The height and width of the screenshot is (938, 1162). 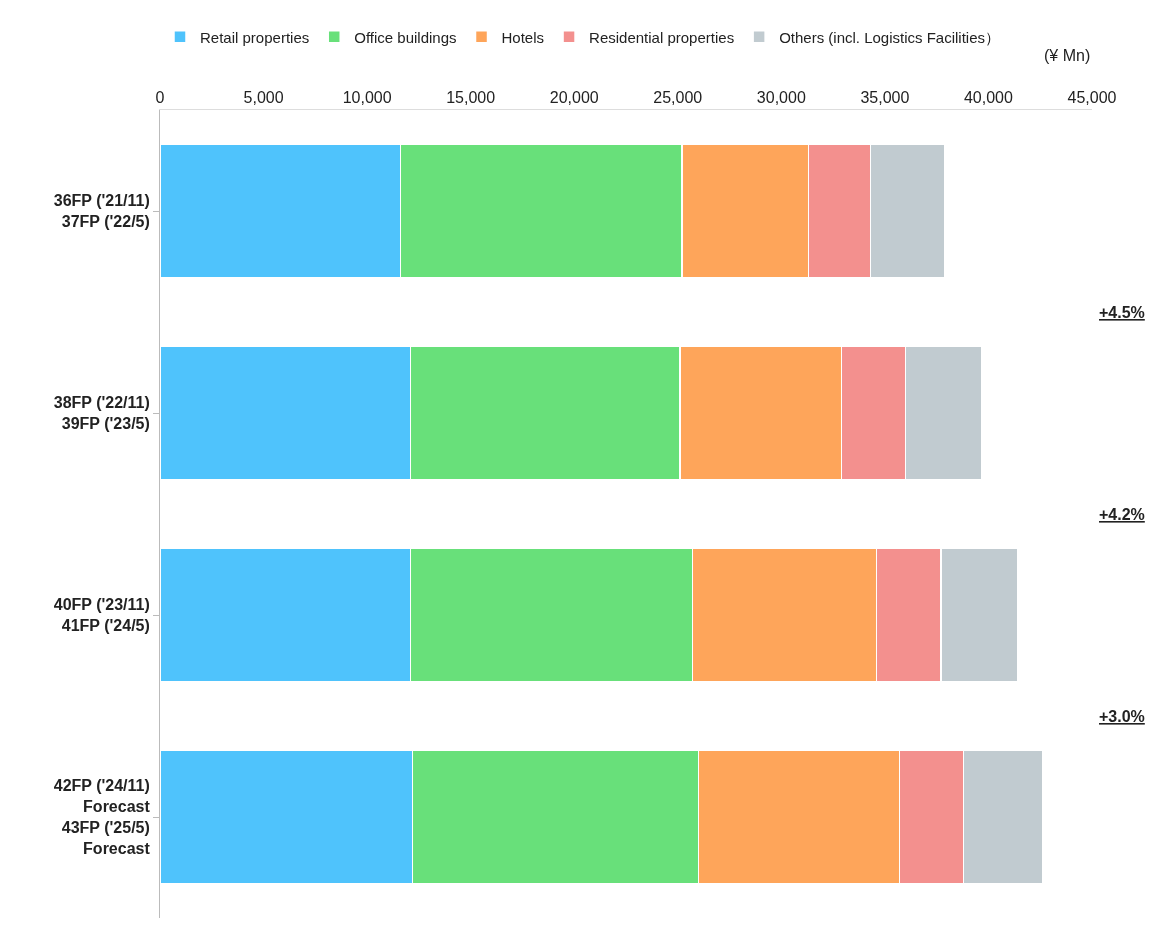 What do you see at coordinates (405, 37) in the screenshot?
I see `legend-label: Office buildings` at bounding box center [405, 37].